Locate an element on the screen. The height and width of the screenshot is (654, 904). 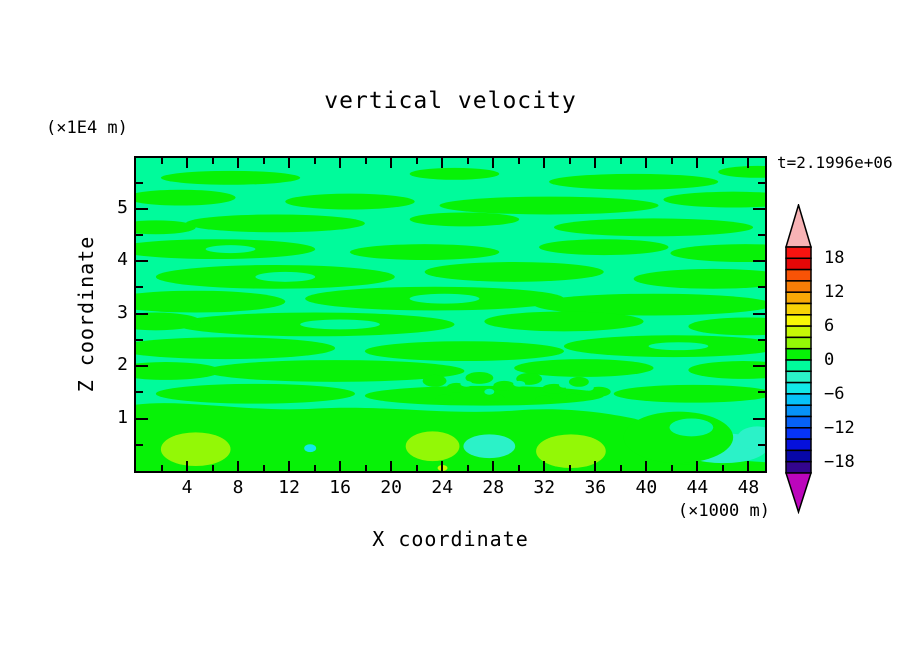
x-tick-label: 8 is located at coordinates (238, 487).